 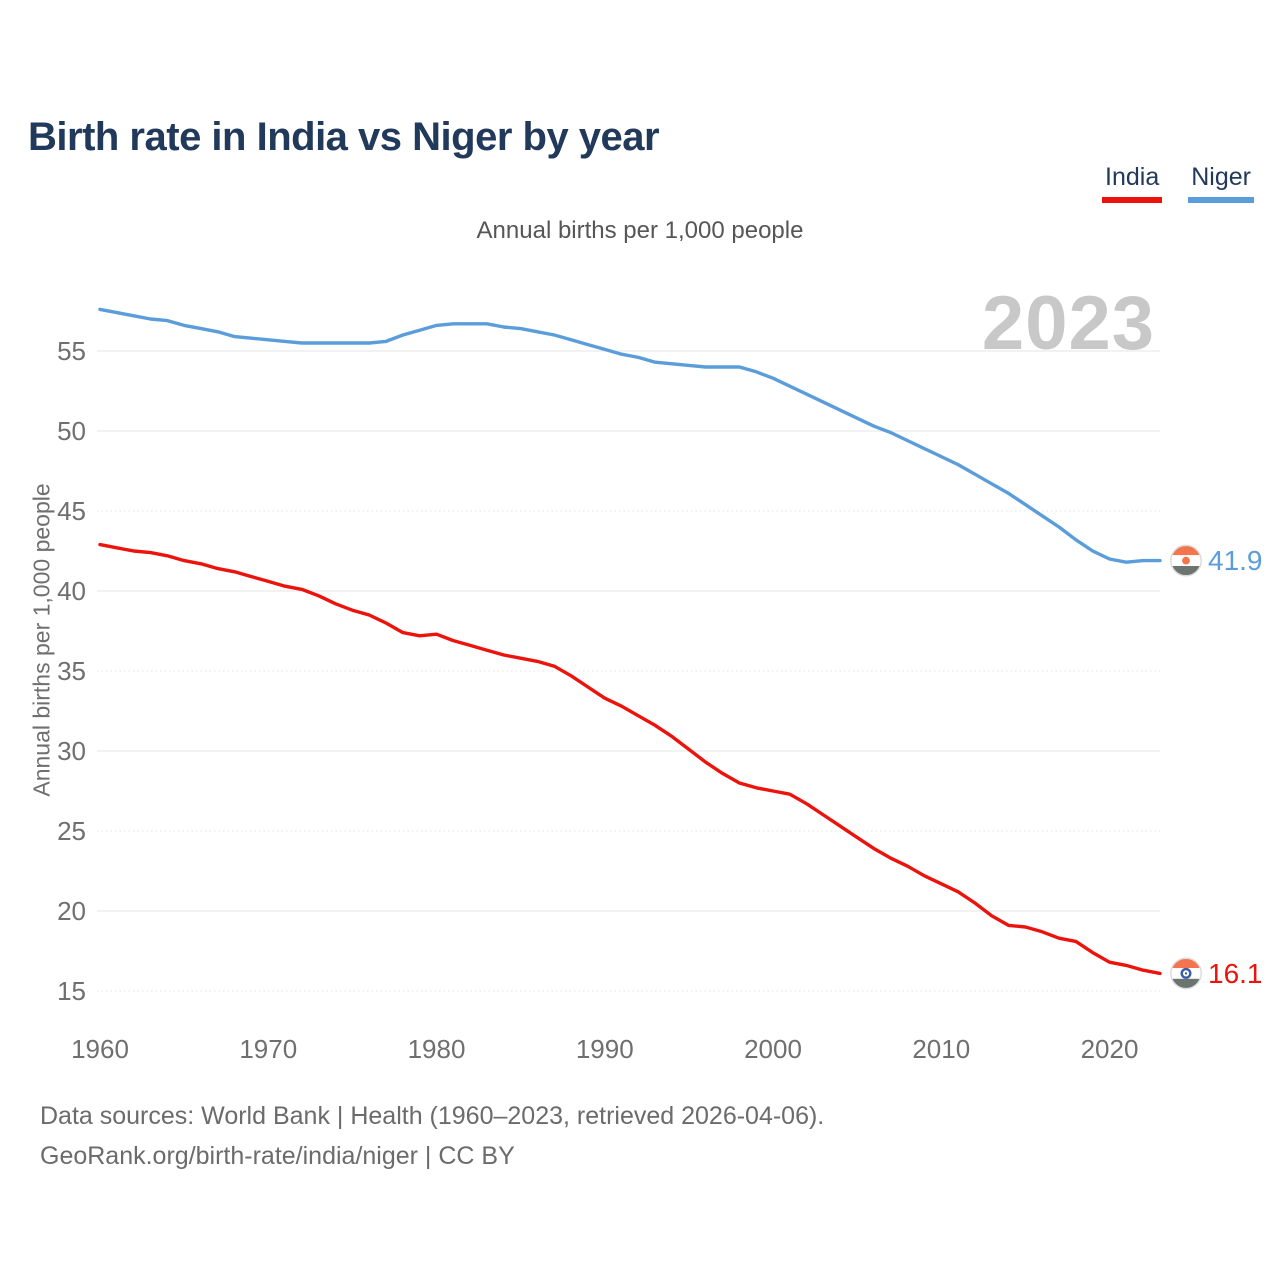 What do you see at coordinates (71, 351) in the screenshot?
I see `y-tick-label-55: 55` at bounding box center [71, 351].